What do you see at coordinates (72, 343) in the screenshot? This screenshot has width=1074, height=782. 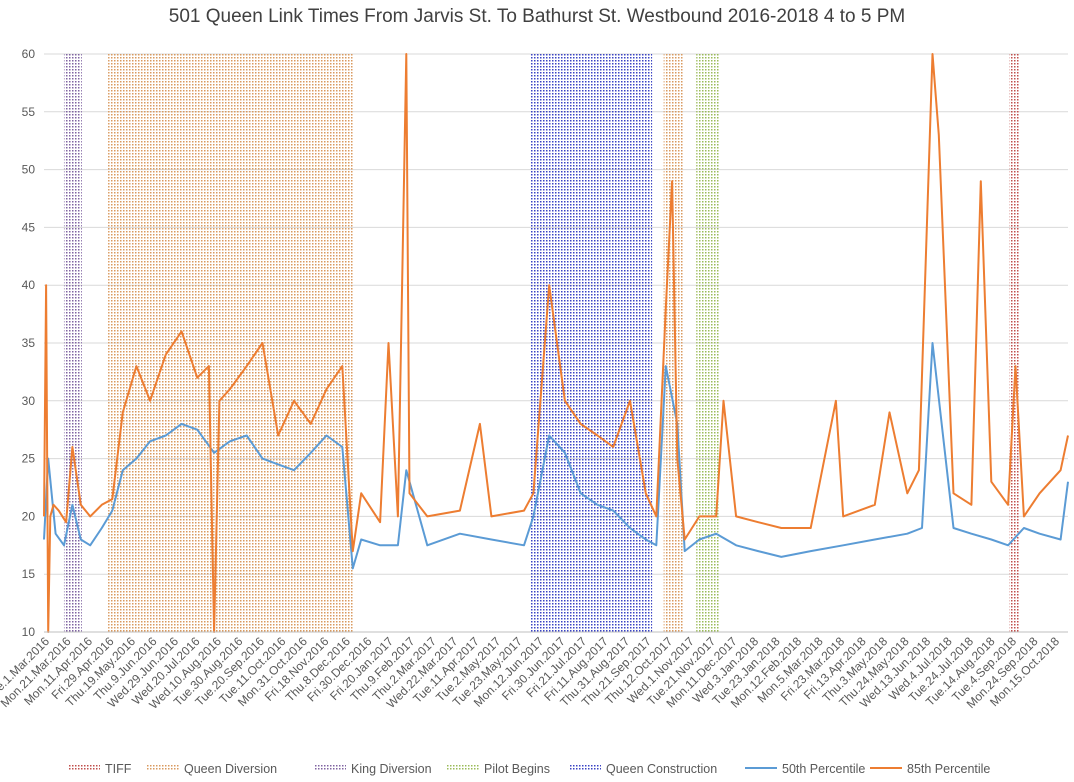 I see `band-king-diversion` at bounding box center [72, 343].